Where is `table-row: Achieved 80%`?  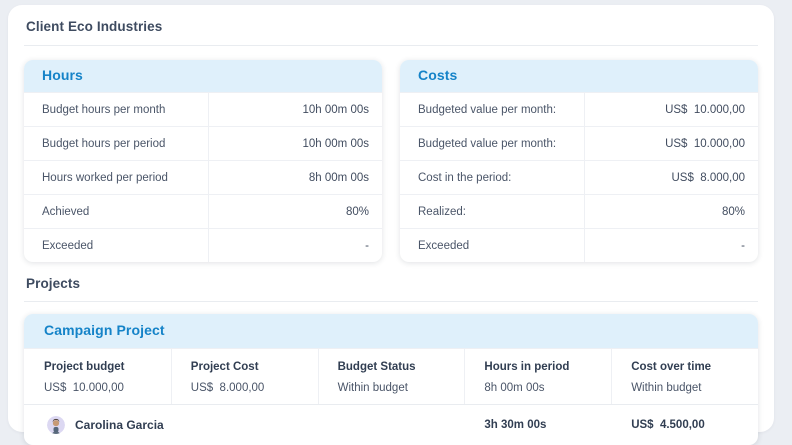
table-row: Achieved 80% is located at coordinates (203, 211).